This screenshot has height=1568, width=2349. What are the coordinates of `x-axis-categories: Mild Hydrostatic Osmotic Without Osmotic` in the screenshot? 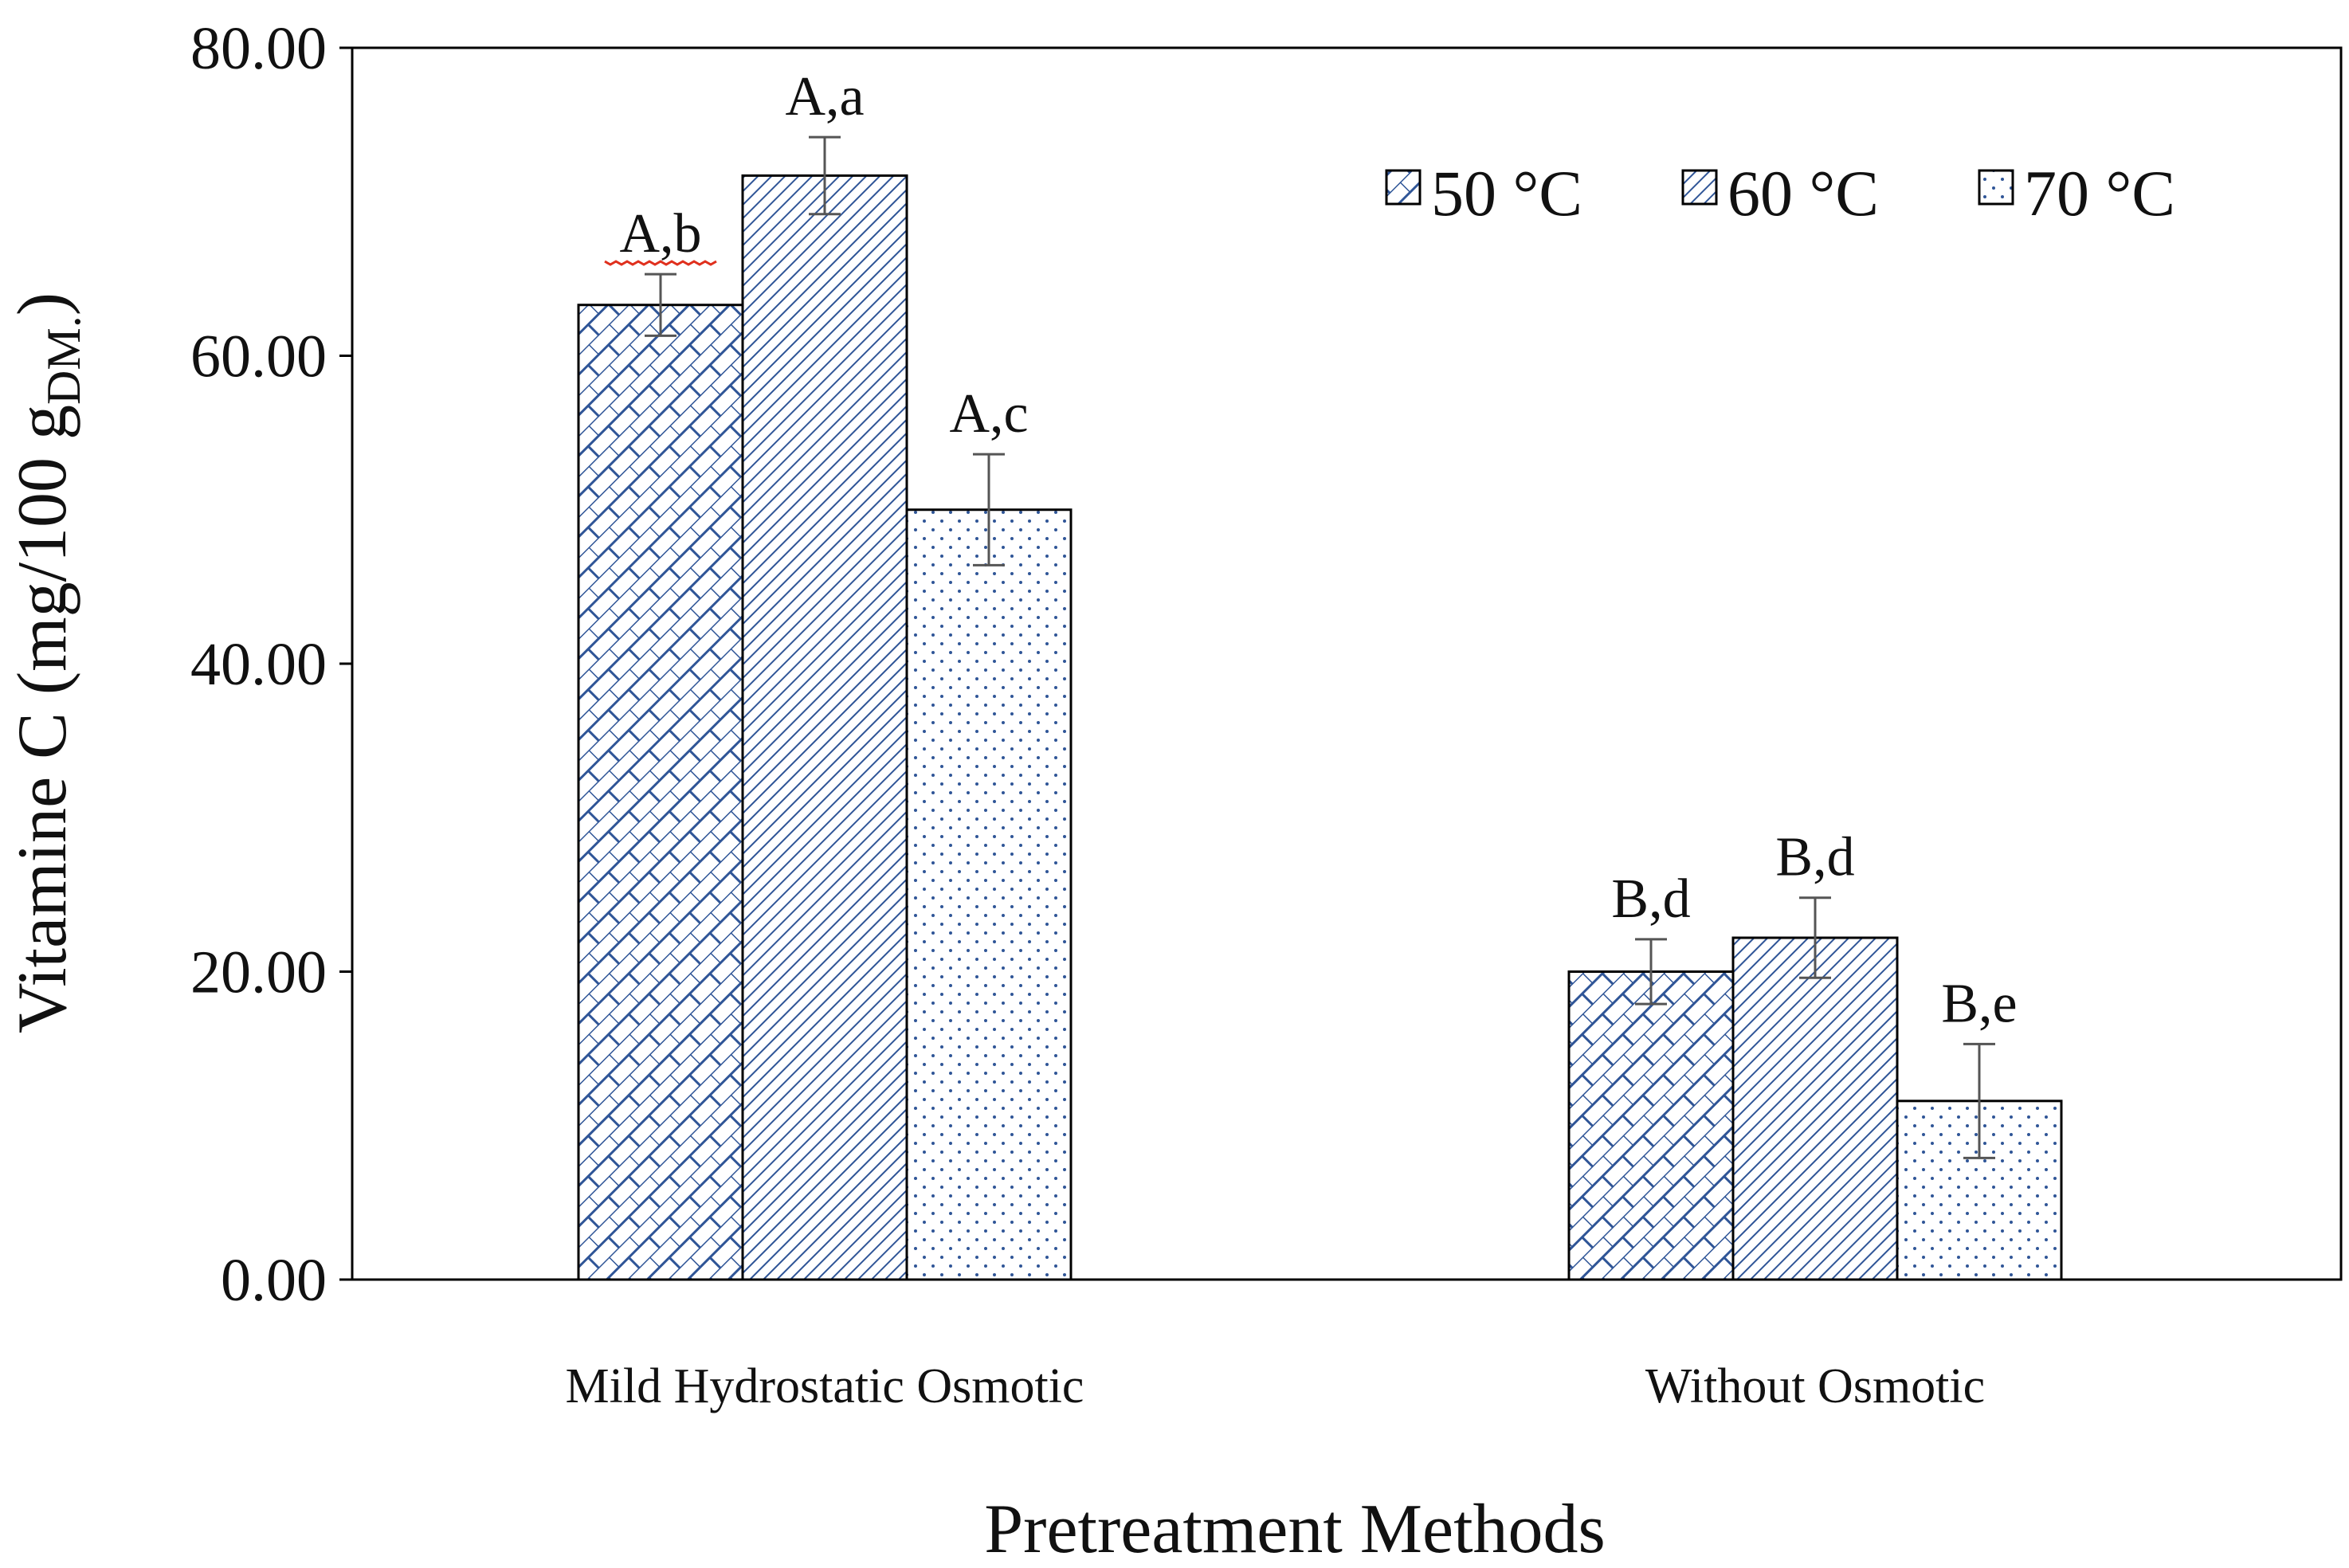 It's located at (1276, 1386).